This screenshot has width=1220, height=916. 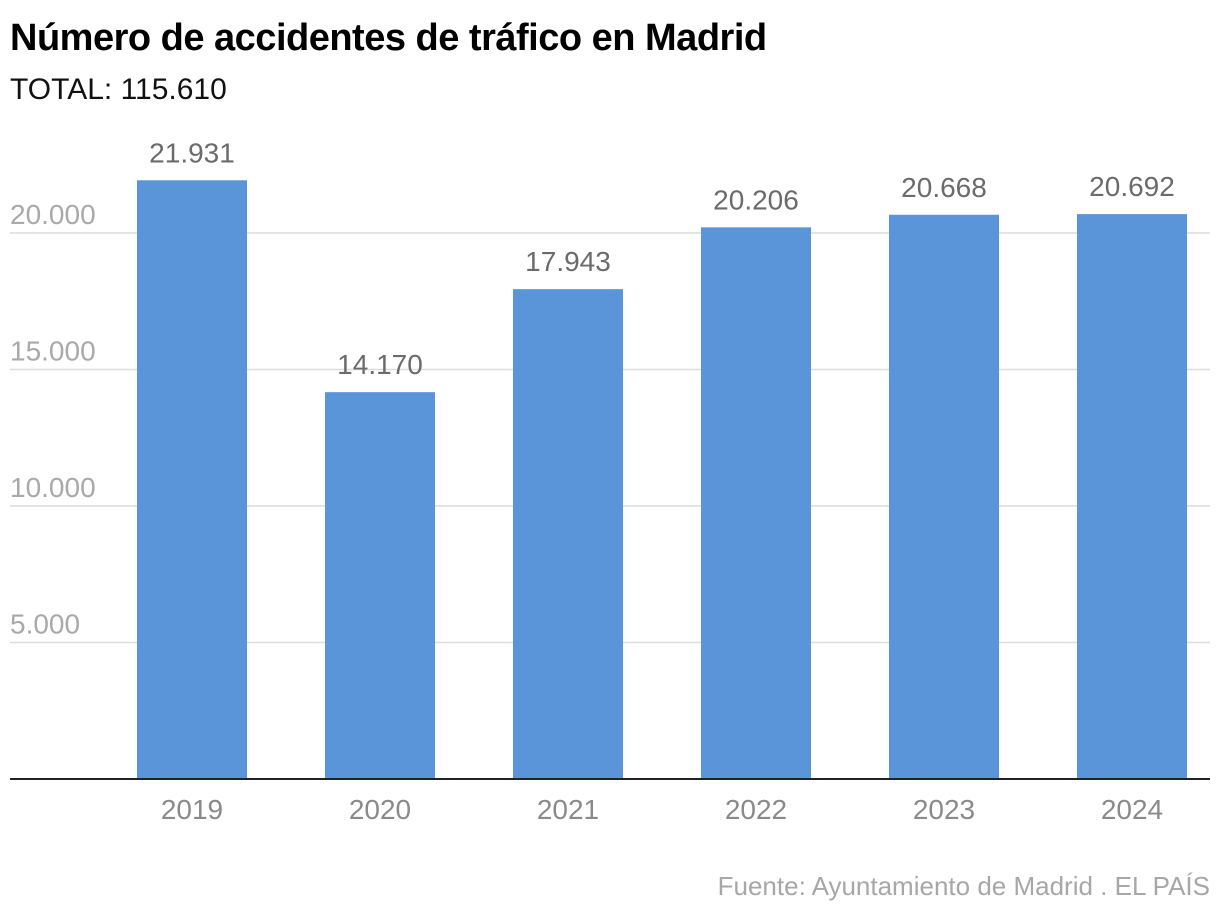 What do you see at coordinates (53, 214) in the screenshot?
I see `y-tick-label: 20.000` at bounding box center [53, 214].